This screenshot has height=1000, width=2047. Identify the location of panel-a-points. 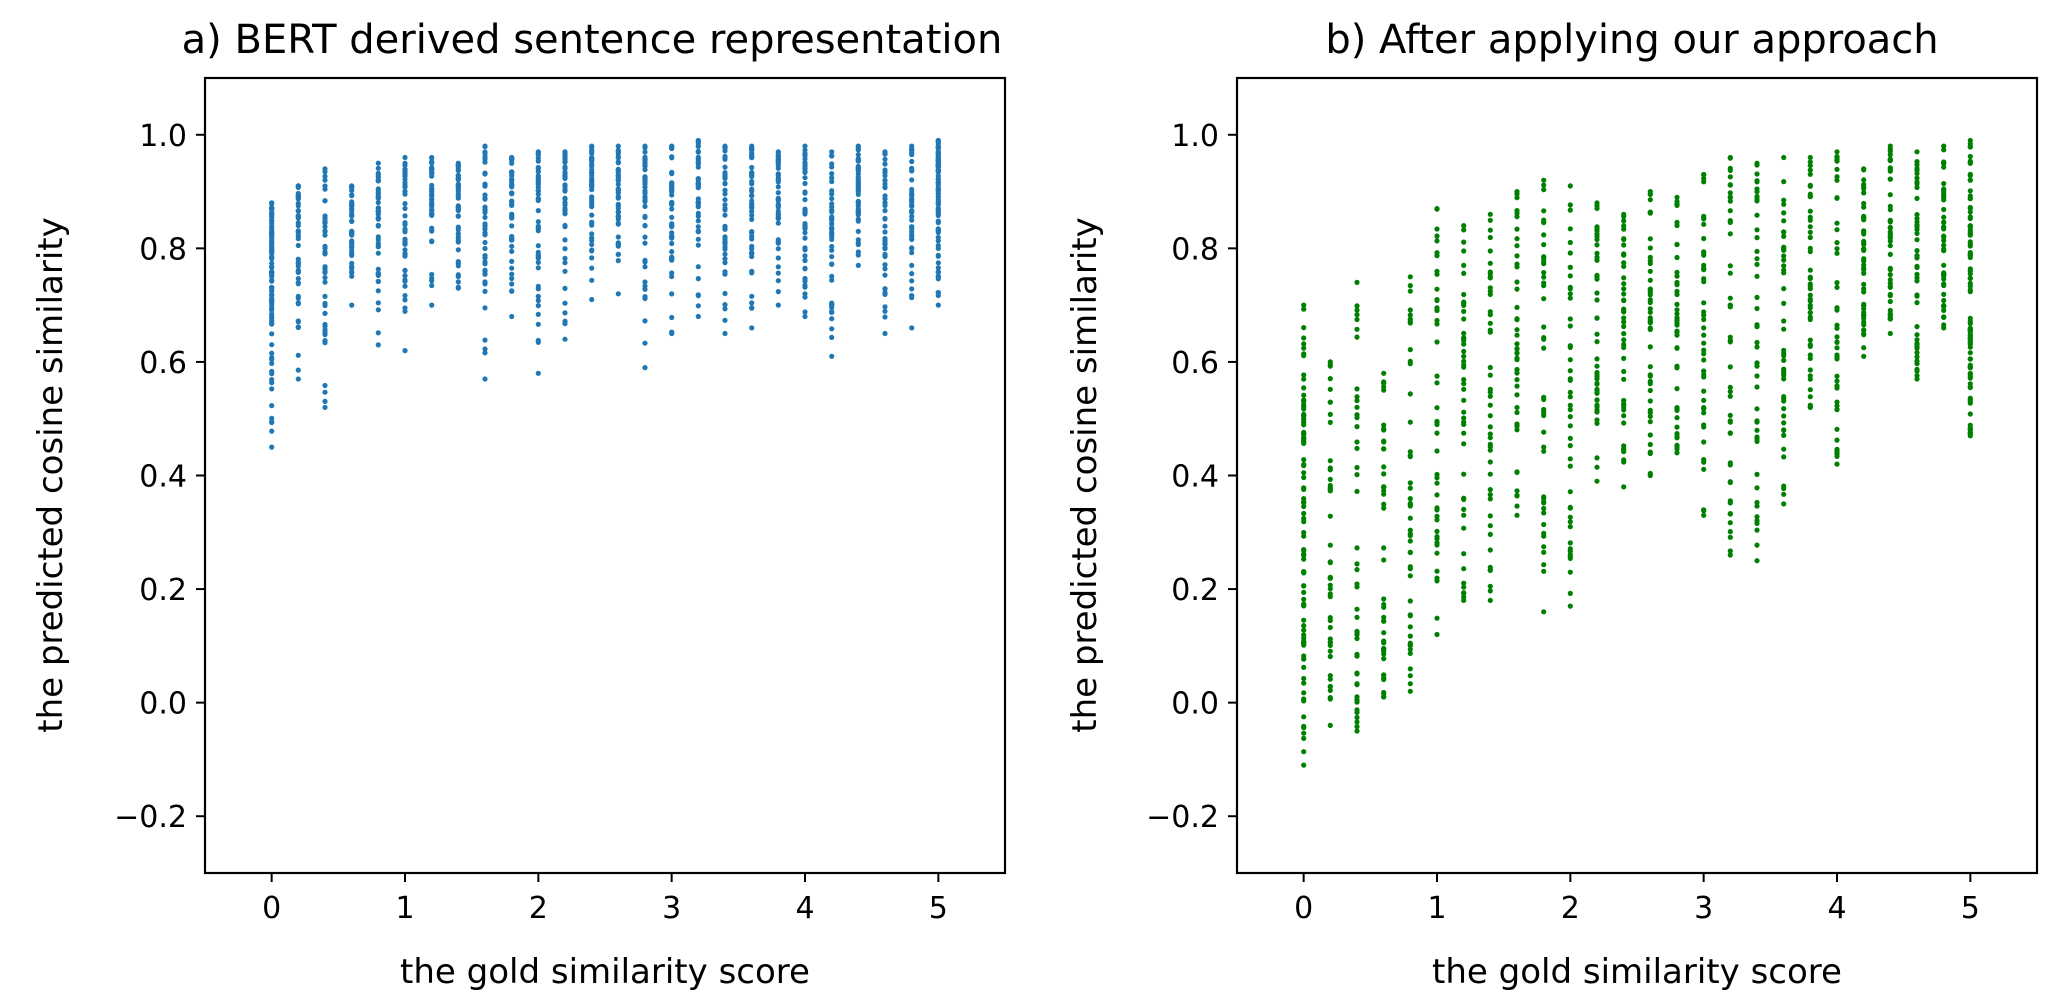
(605, 293).